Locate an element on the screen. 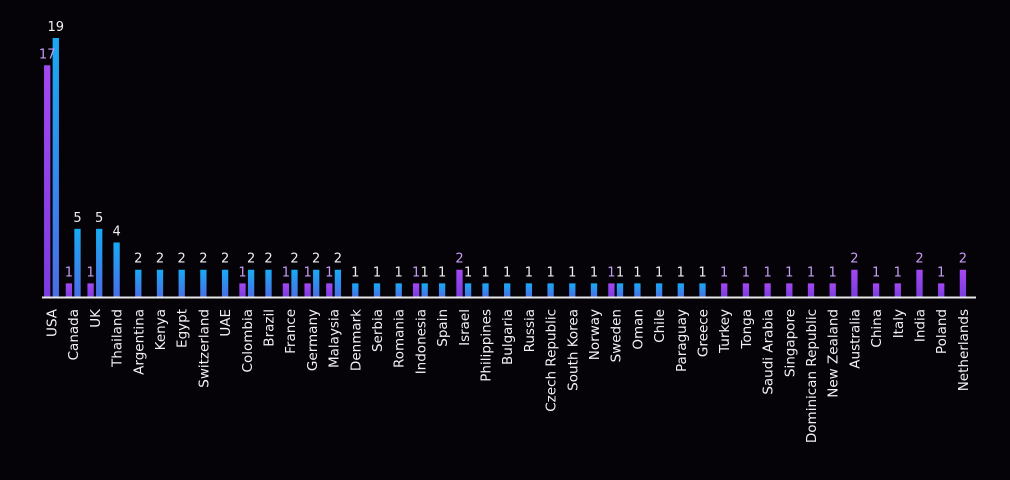  x-tick-label-south-korea: South Korea is located at coordinates (573, 350).